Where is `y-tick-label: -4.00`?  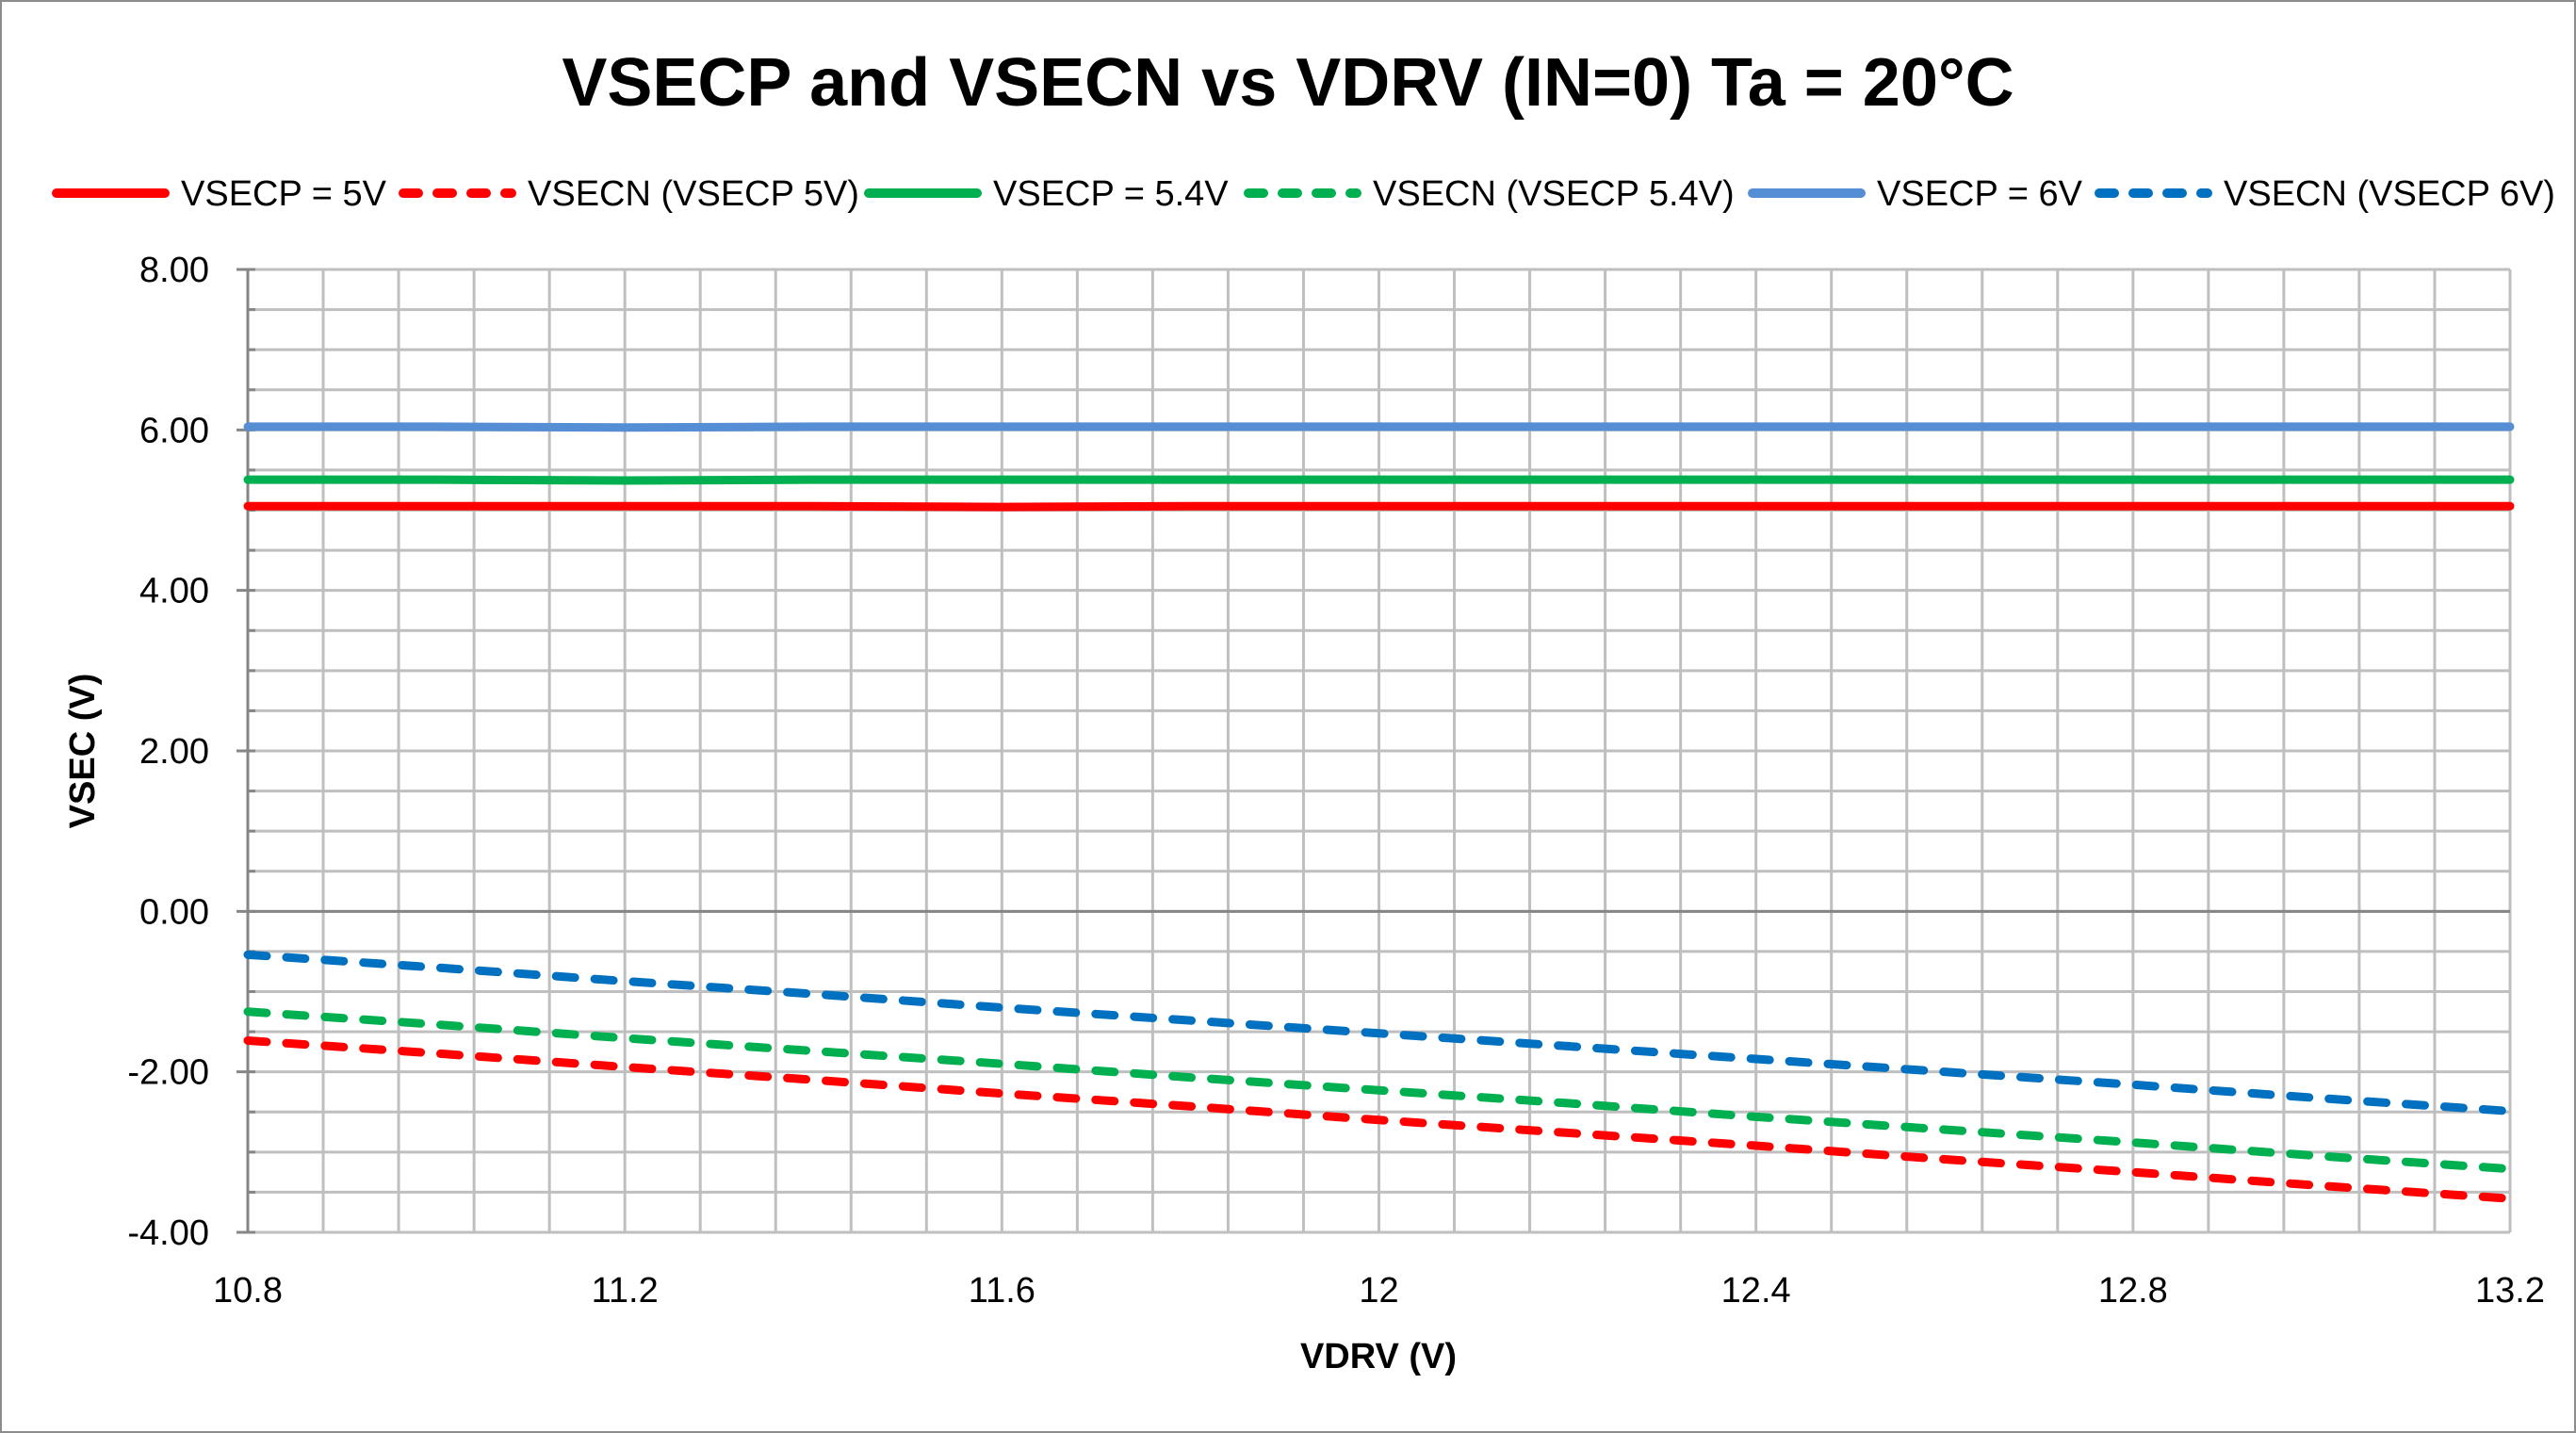 y-tick-label: -4.00 is located at coordinates (168, 1233).